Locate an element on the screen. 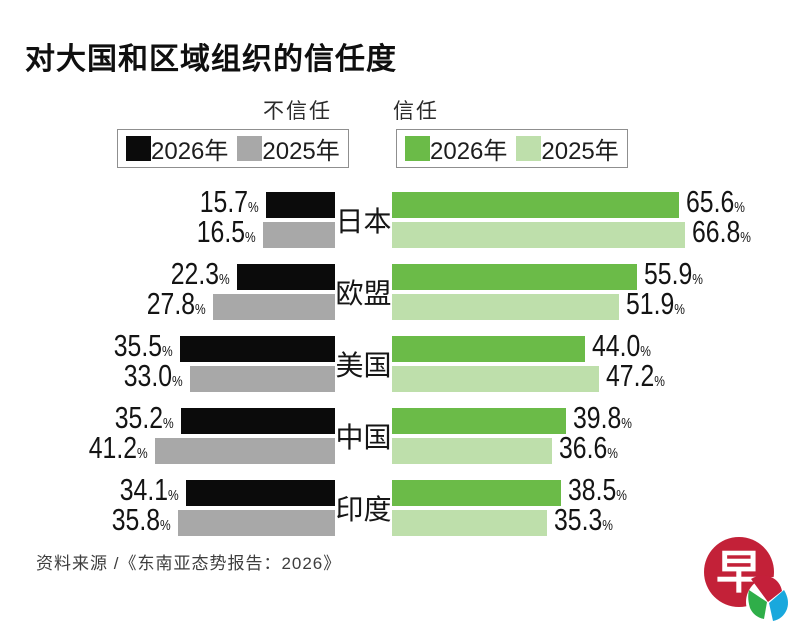  right-barline: 55.9% is located at coordinates (596, 273).